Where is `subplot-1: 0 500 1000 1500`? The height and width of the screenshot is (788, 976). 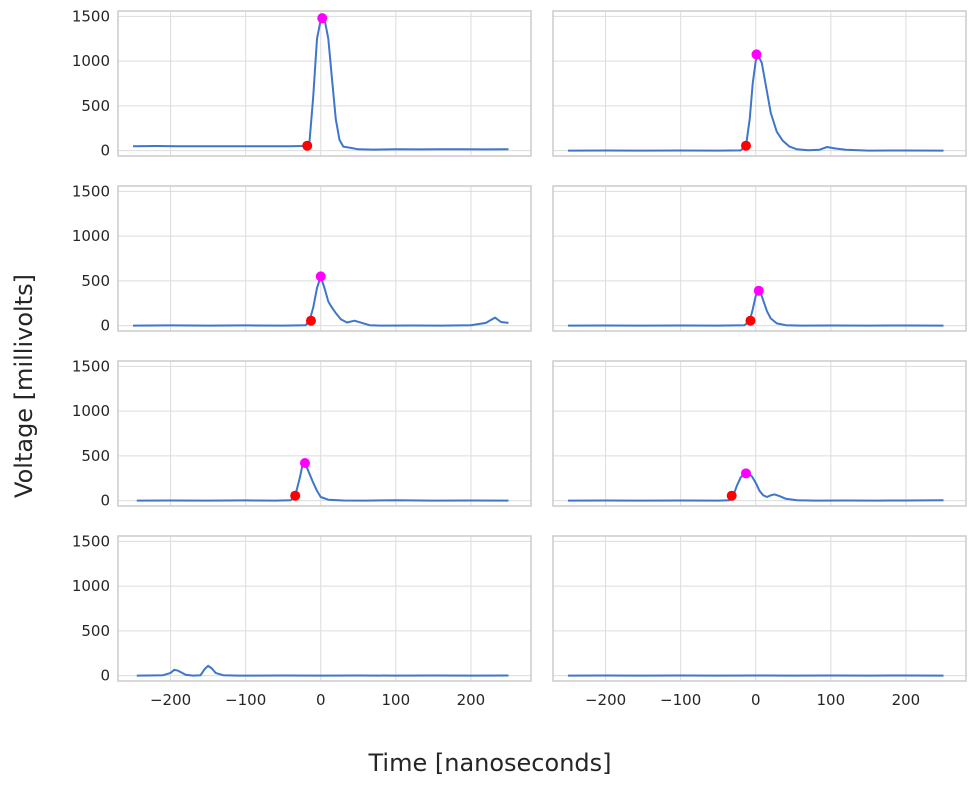
subplot-1: 0 500 1000 1500 is located at coordinates (302, 83).